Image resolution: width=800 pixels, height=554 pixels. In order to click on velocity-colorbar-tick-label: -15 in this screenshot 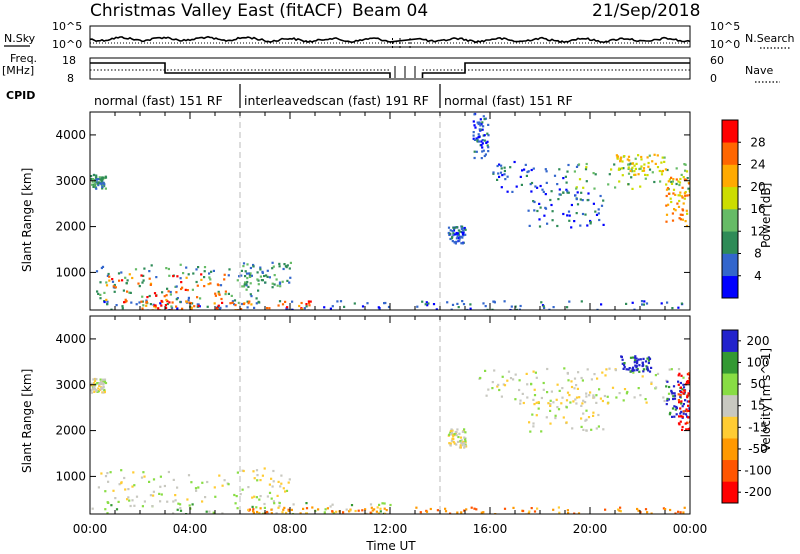, I will do `click(758, 427)`.